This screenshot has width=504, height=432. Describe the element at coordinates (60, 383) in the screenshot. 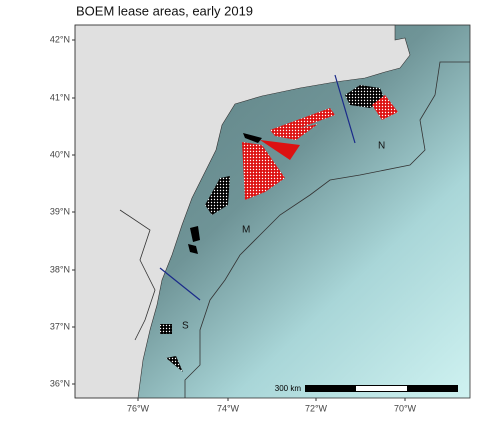

I see `y-tick-label: 36°N` at that location.